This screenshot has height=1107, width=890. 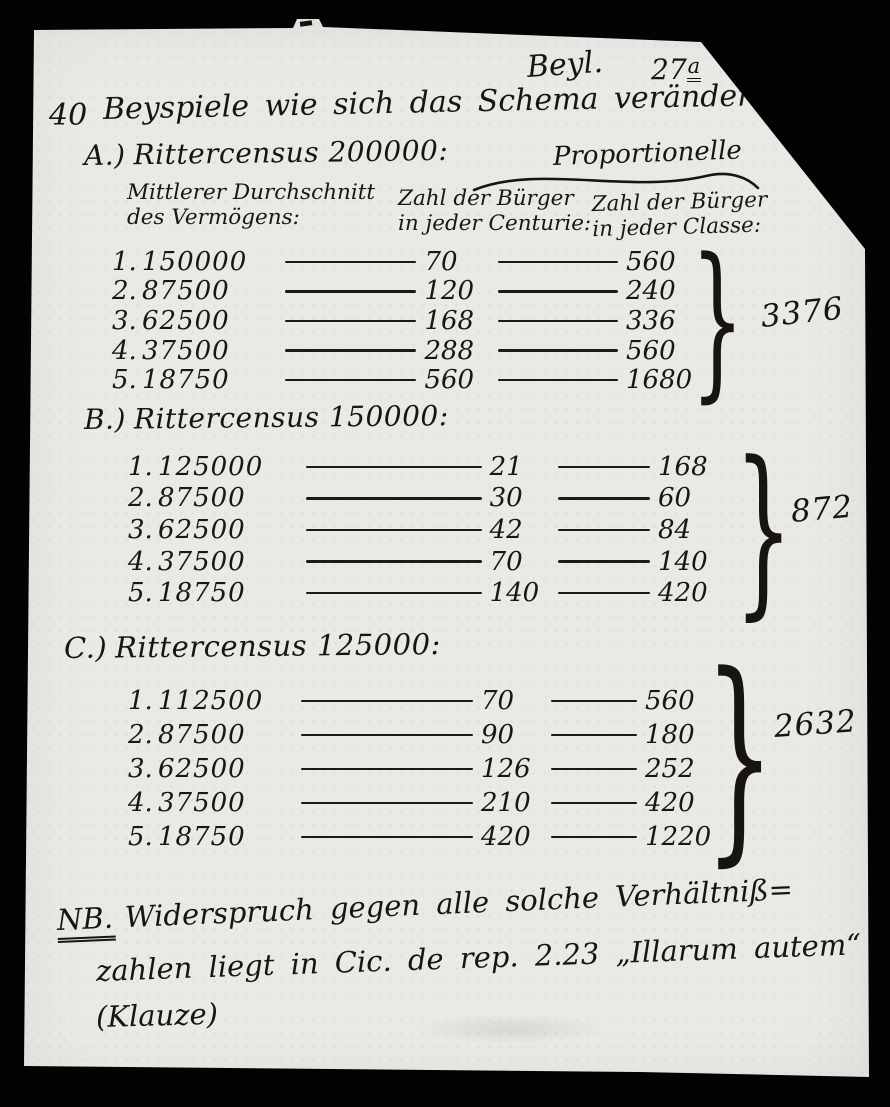 What do you see at coordinates (434, 562) in the screenshot?
I see `table-row: 4. 37500 70 140` at bounding box center [434, 562].